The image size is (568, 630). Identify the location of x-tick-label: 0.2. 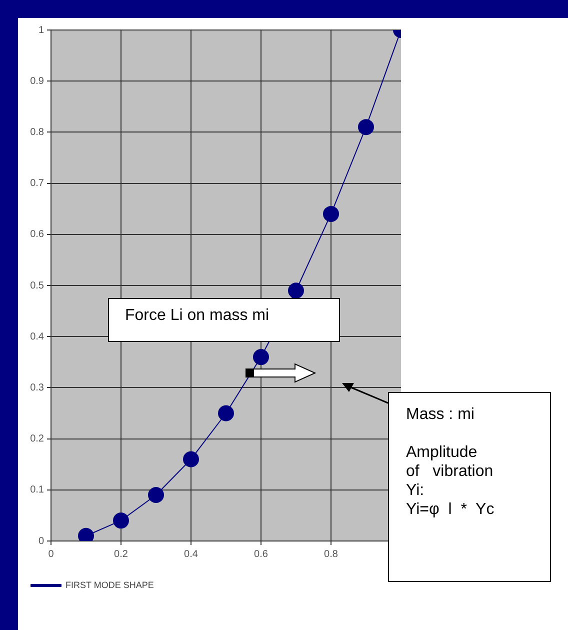
(121, 554).